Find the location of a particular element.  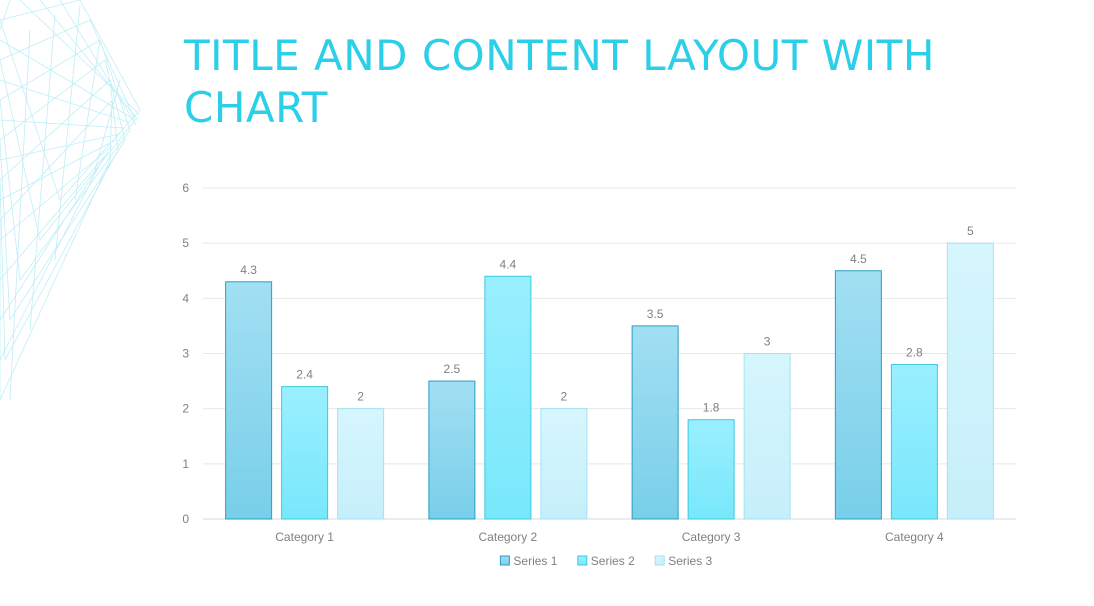

y-tick-label: 5 is located at coordinates (185, 243).